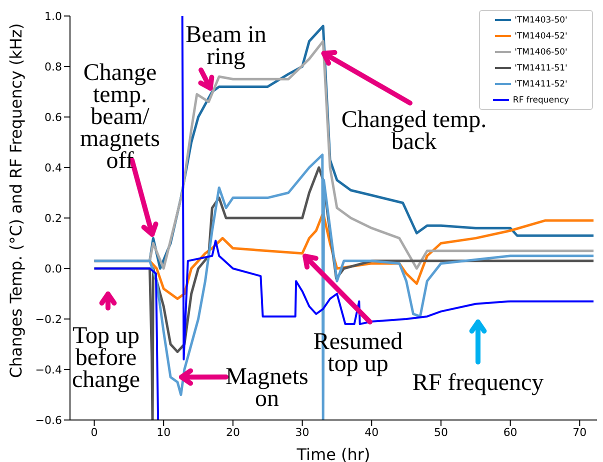 The image size is (603, 462). Describe the element at coordinates (226, 46) in the screenshot. I see `annotation: Beam in ring` at that location.